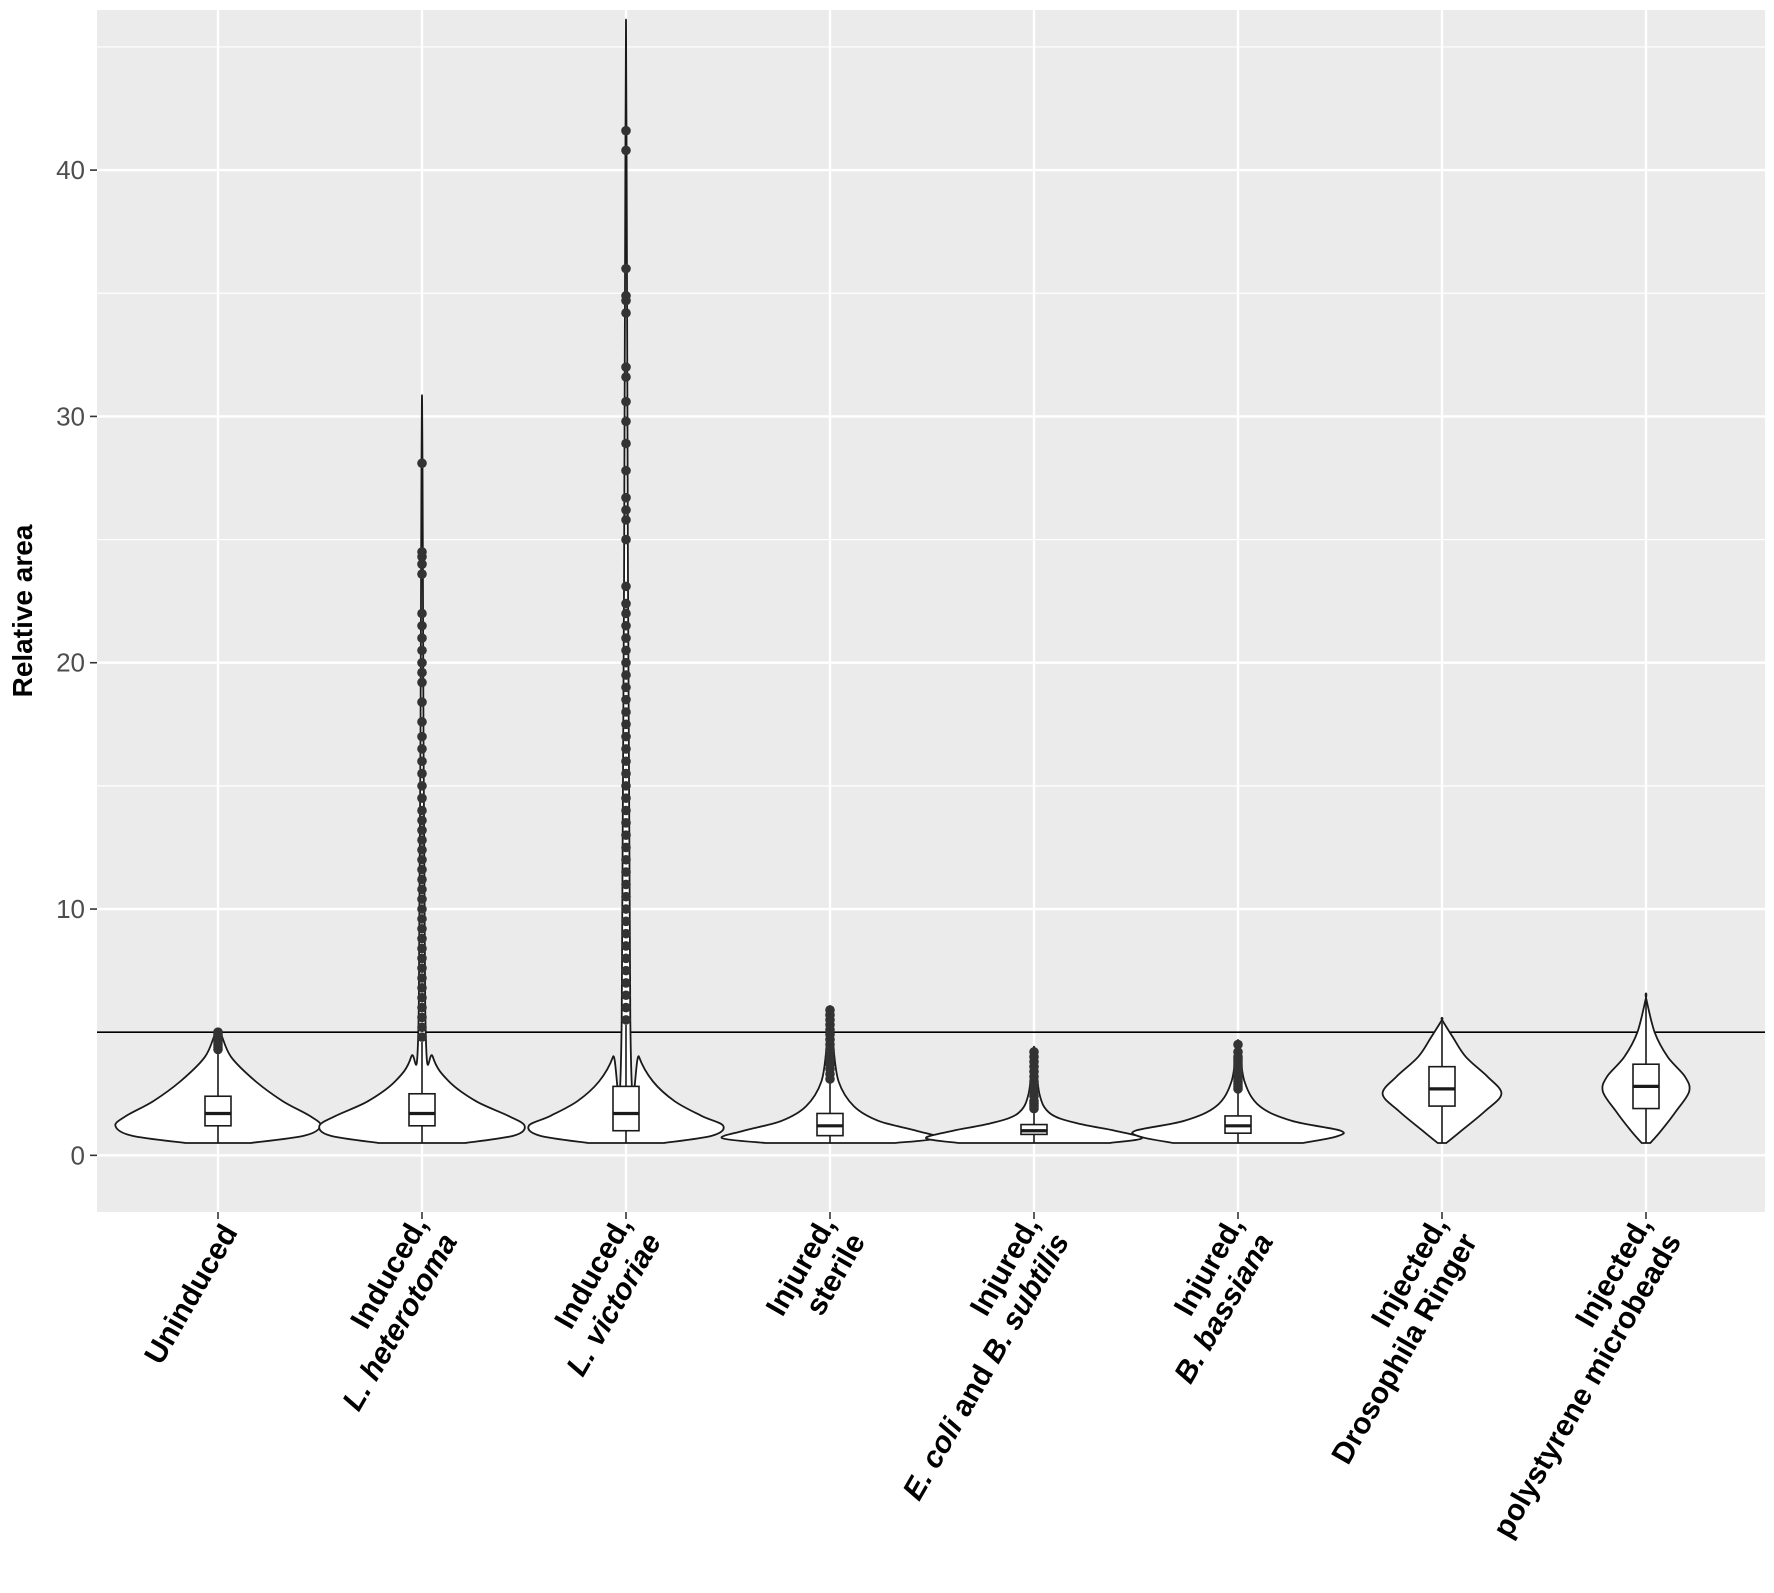  What do you see at coordinates (933, 1459) in the screenshot?
I see `x-label-part: E. coli` at bounding box center [933, 1459].